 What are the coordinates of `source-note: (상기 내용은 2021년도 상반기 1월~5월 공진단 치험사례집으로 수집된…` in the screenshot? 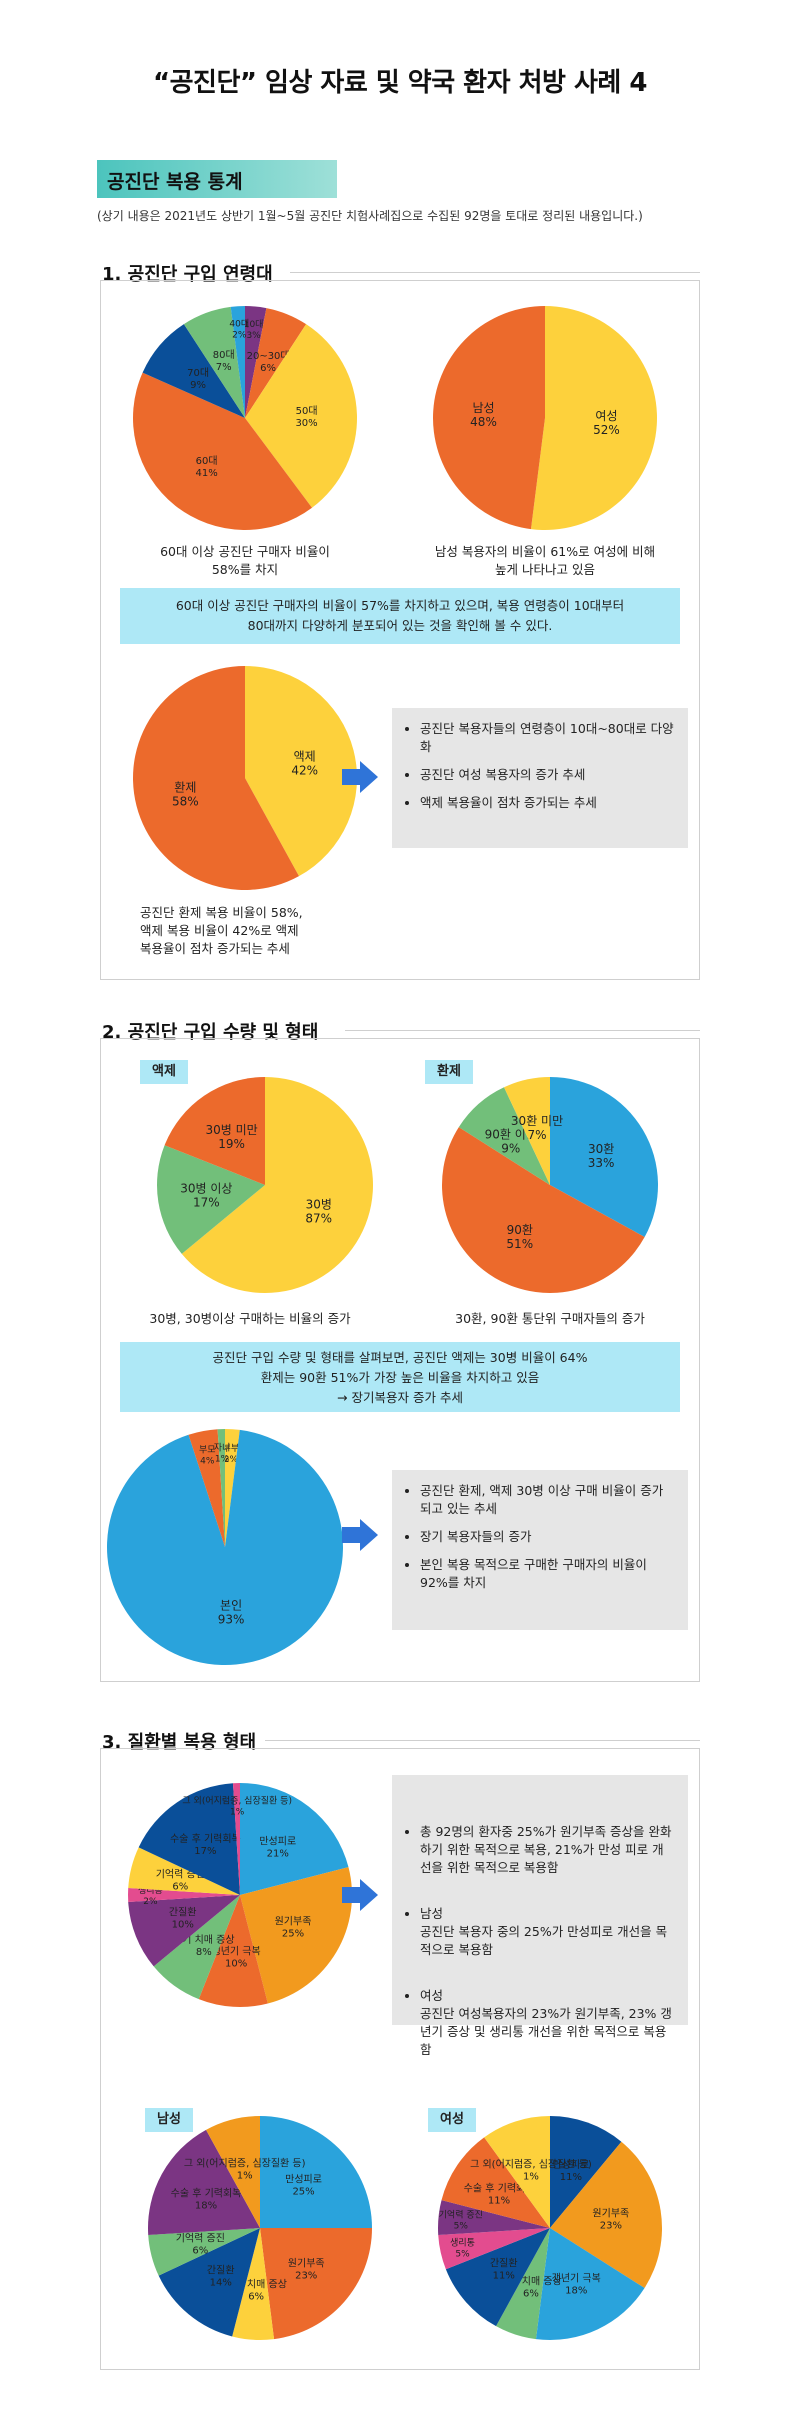 It's located at (370, 216).